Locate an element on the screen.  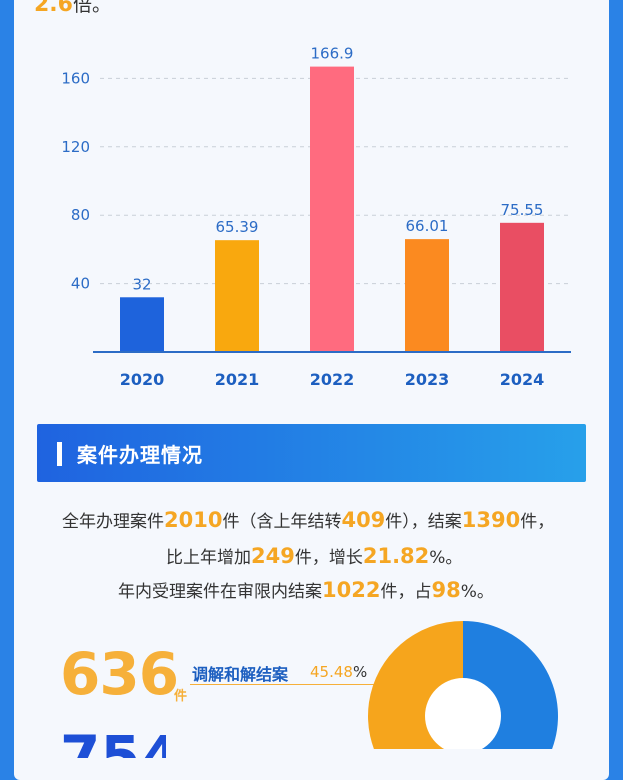
top-value: 2.6 is located at coordinates (53, 8).